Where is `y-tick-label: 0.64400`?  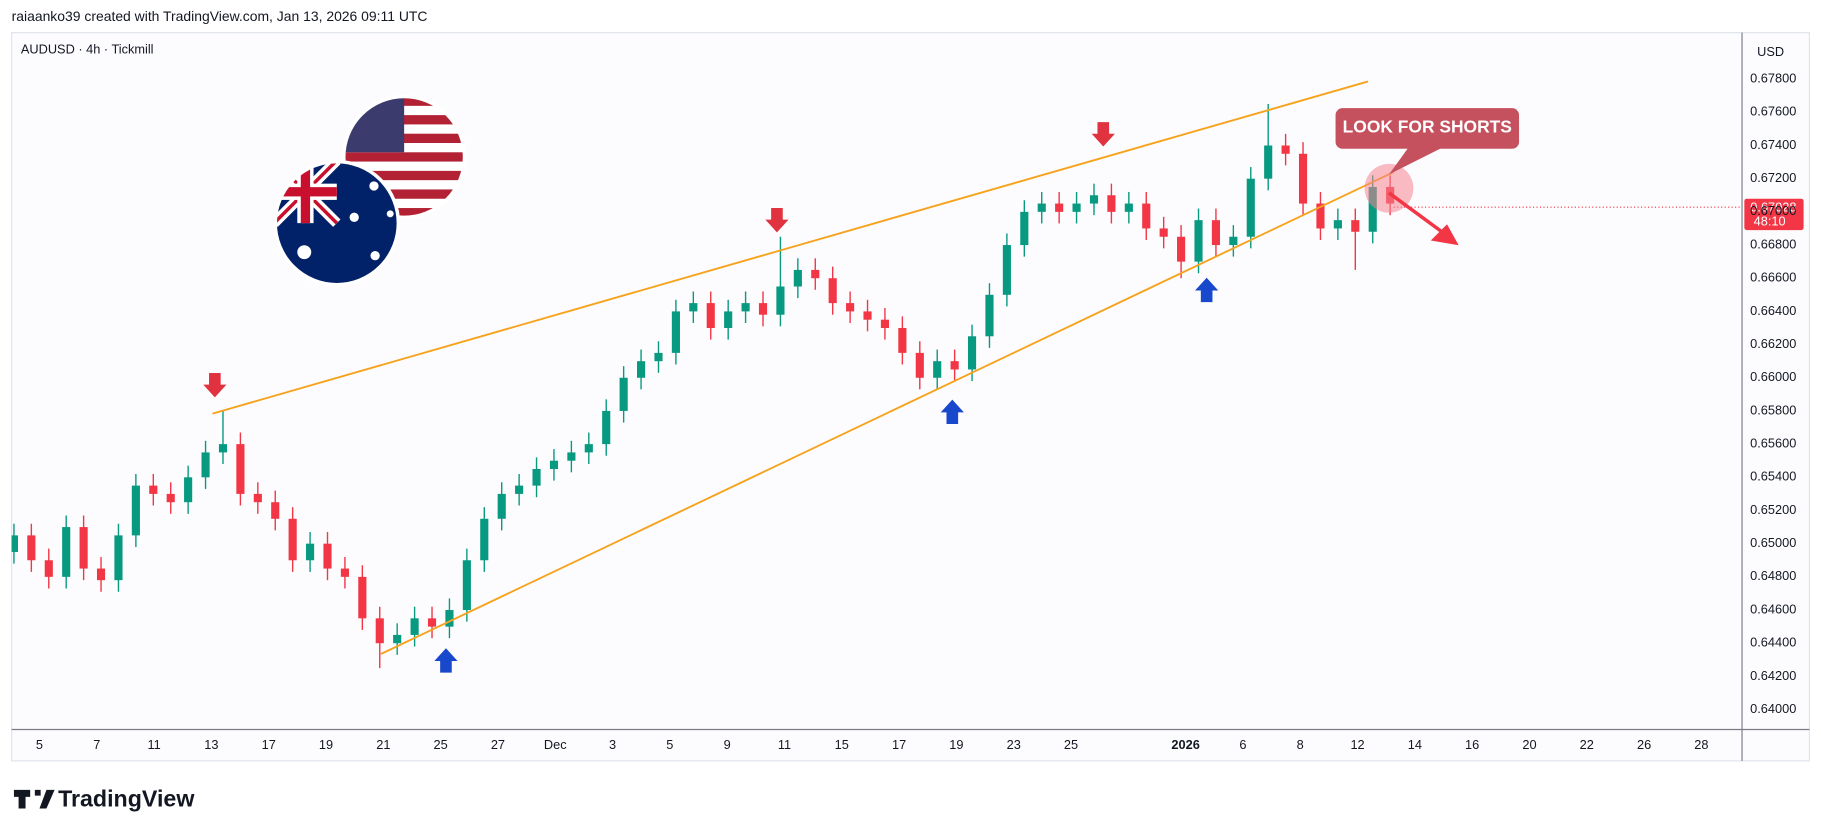
y-tick-label: 0.64400 is located at coordinates (1773, 642).